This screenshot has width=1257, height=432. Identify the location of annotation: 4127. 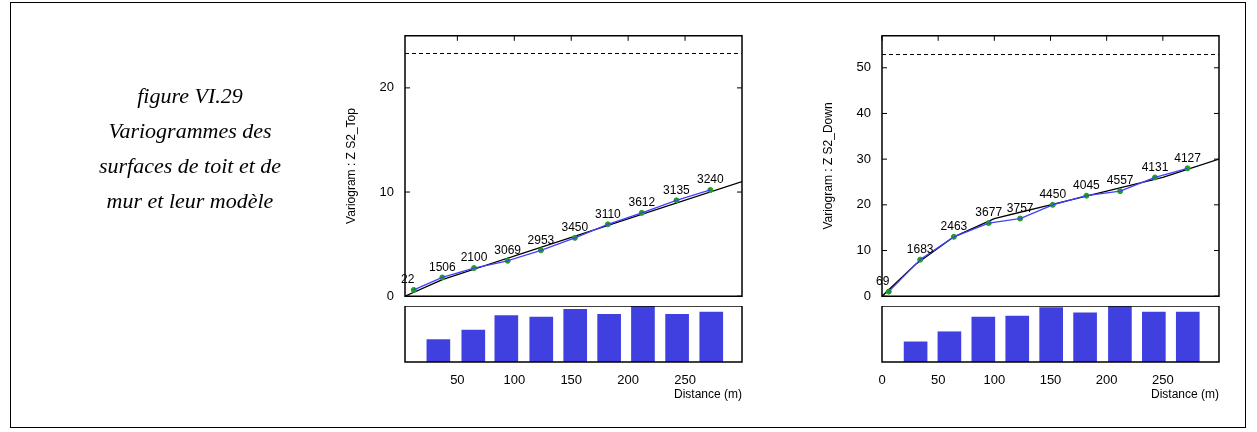
(1188, 157).